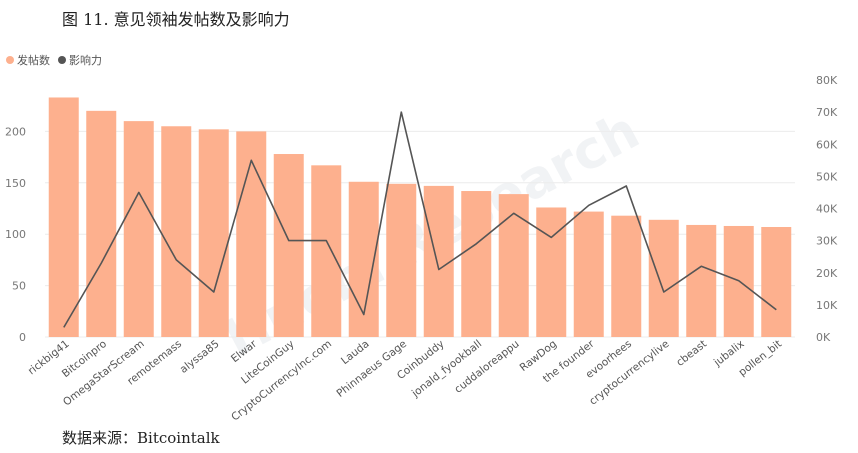 This screenshot has width=858, height=453. Describe the element at coordinates (486, 367) in the screenshot. I see `x-category-label: cuddaloreappu` at that location.